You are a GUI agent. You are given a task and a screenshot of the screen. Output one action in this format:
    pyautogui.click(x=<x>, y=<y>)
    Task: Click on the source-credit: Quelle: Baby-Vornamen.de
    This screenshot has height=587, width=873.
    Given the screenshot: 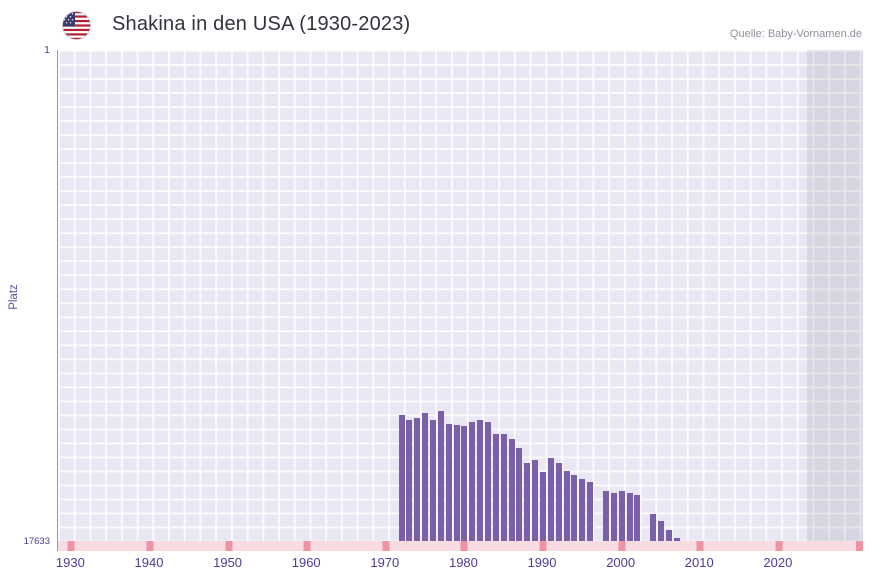 What is the action you would take?
    pyautogui.click(x=795, y=34)
    